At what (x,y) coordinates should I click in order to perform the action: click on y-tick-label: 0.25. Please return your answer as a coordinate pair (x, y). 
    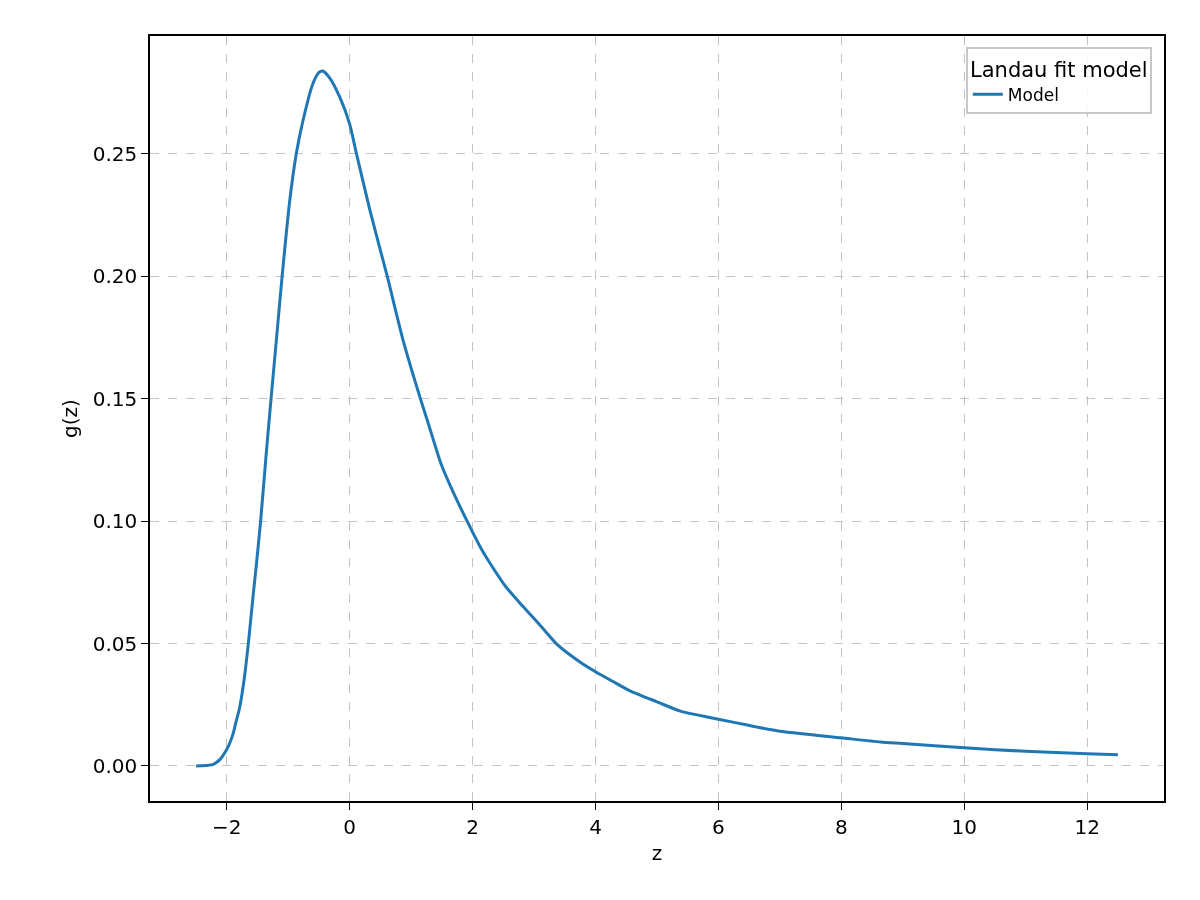
    Looking at the image, I should click on (115, 153).